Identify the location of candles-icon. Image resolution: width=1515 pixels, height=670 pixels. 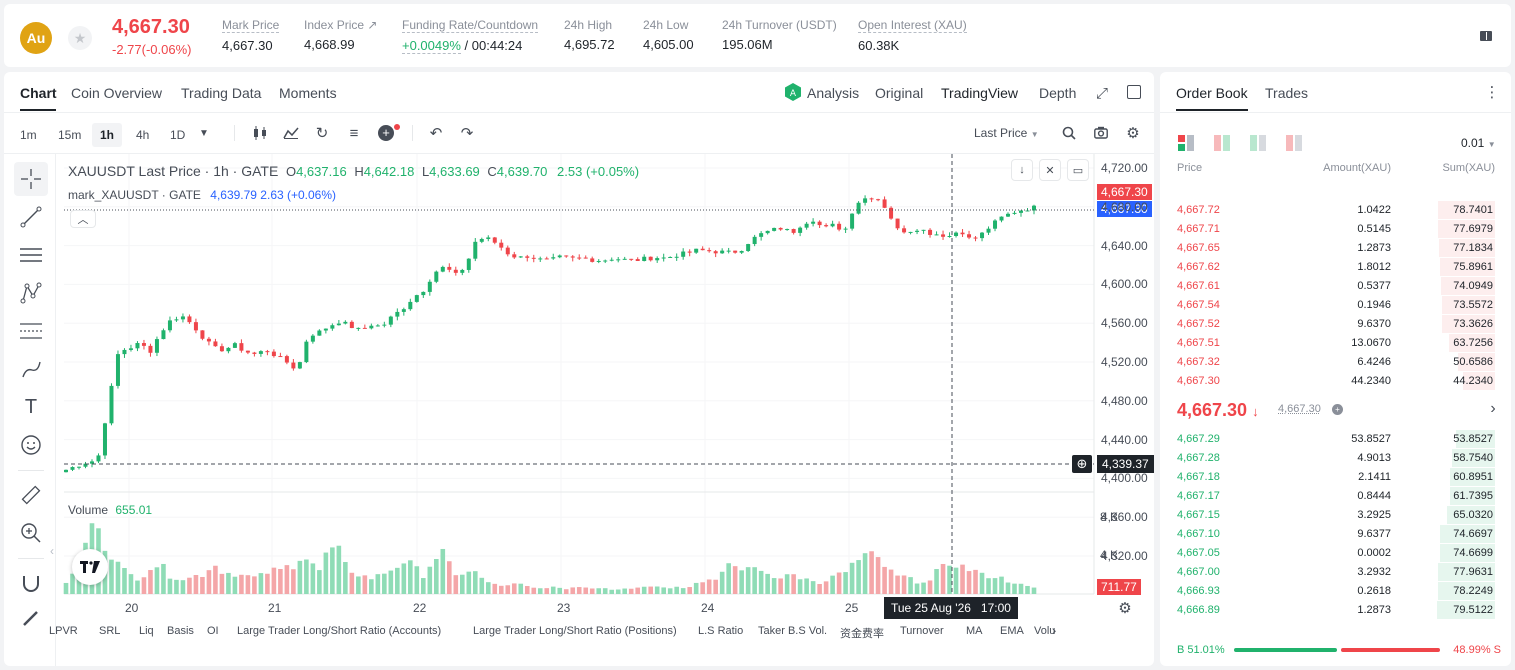
(260, 133).